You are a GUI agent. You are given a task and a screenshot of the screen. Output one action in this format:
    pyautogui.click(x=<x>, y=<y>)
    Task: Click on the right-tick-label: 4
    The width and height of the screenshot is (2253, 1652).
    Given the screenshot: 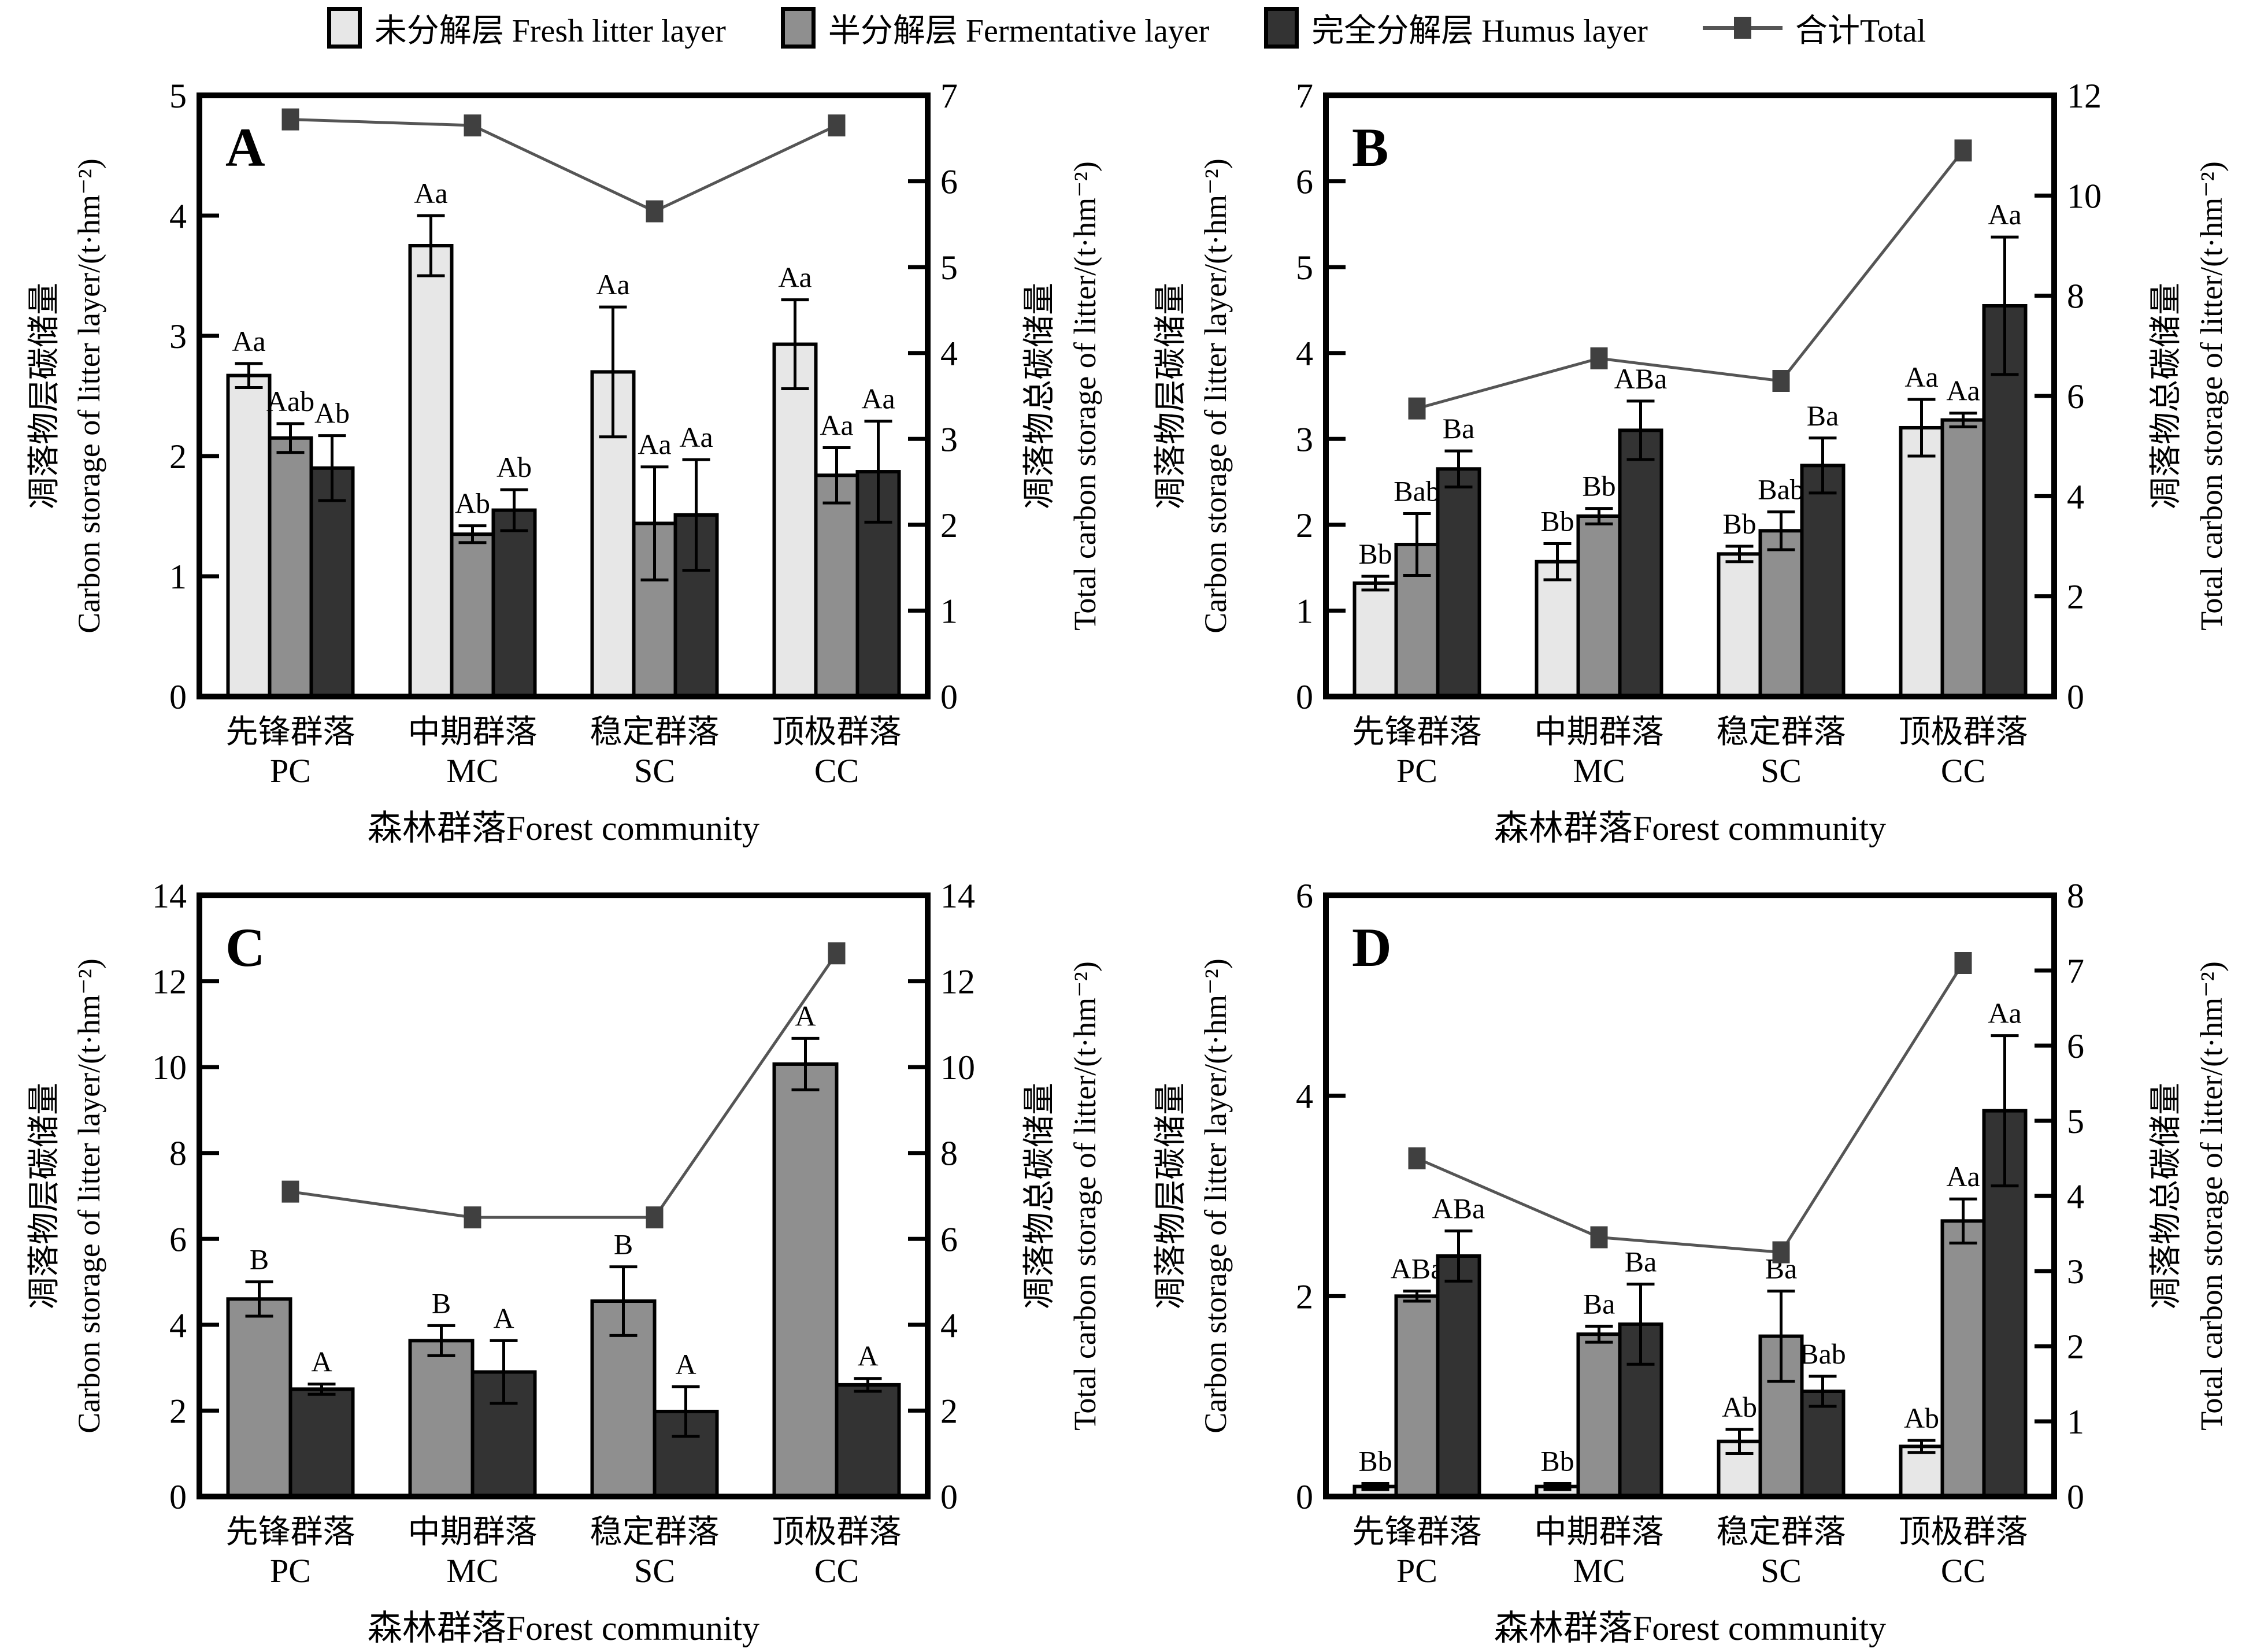 What is the action you would take?
    pyautogui.click(x=2075, y=496)
    